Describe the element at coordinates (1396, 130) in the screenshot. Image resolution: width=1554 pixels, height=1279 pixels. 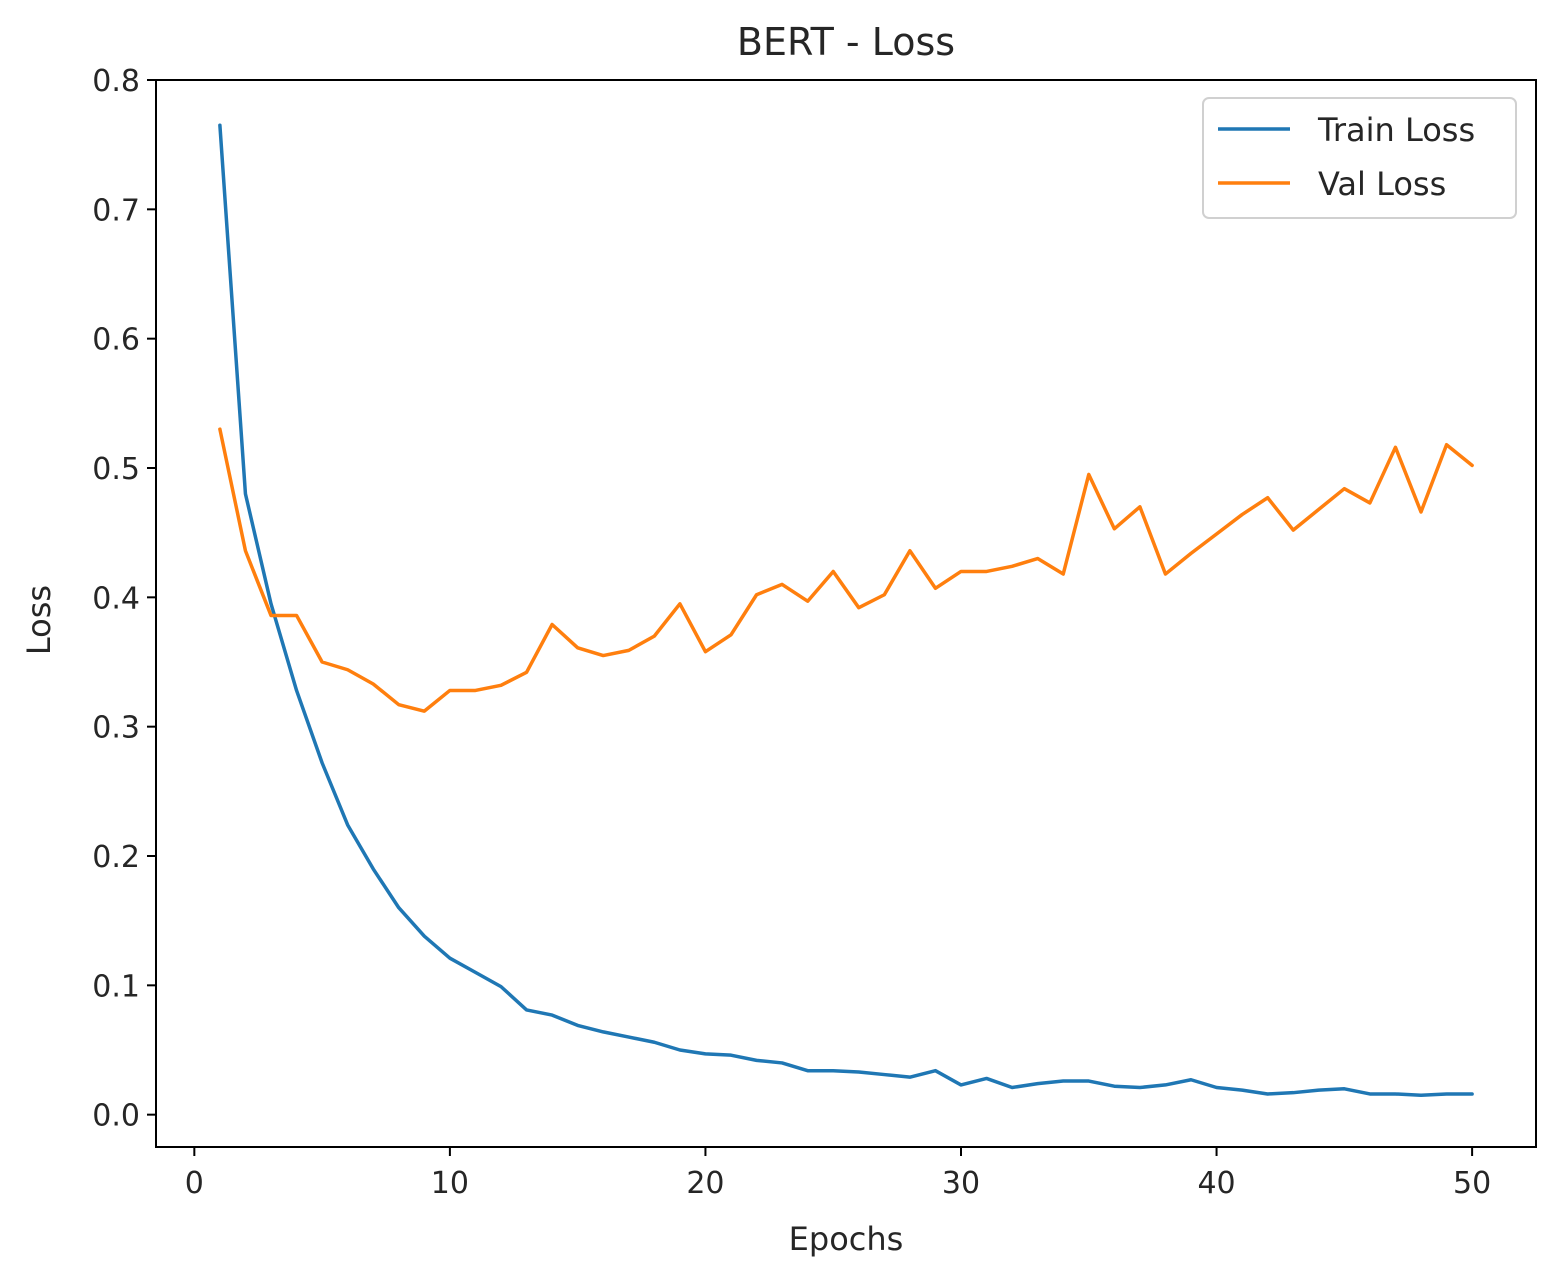
I see `legend-label-train-loss: Train Loss` at that location.